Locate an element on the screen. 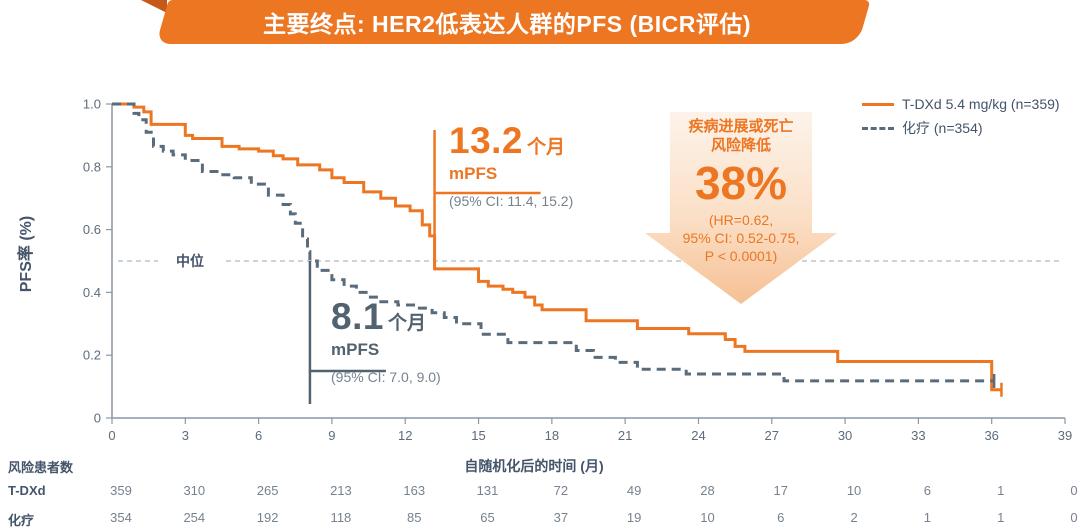 The image size is (1080, 529). risk-count: 359 is located at coordinates (121, 490).